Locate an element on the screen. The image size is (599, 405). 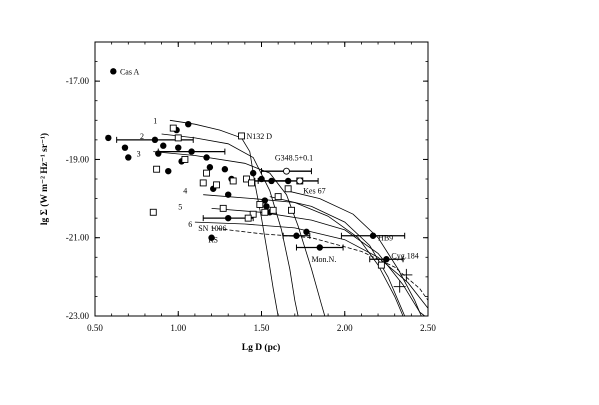
annotation-label: RS is located at coordinates (213, 240).